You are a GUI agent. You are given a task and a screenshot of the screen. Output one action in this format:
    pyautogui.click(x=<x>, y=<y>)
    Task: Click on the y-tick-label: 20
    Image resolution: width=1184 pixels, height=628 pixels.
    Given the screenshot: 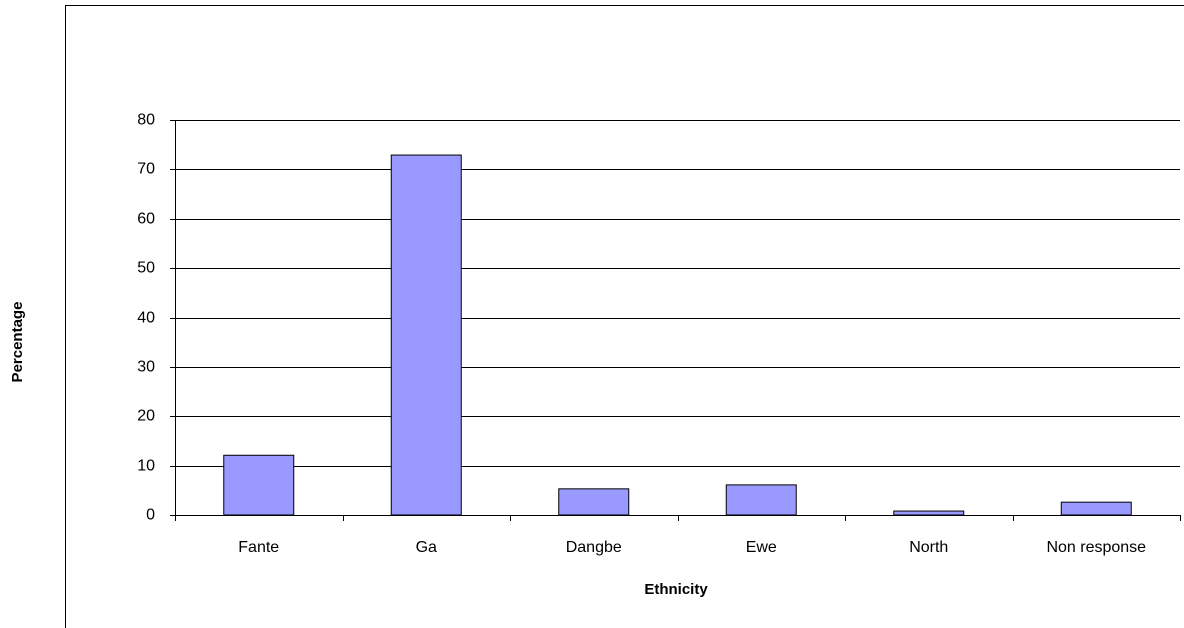 What is the action you would take?
    pyautogui.click(x=146, y=416)
    